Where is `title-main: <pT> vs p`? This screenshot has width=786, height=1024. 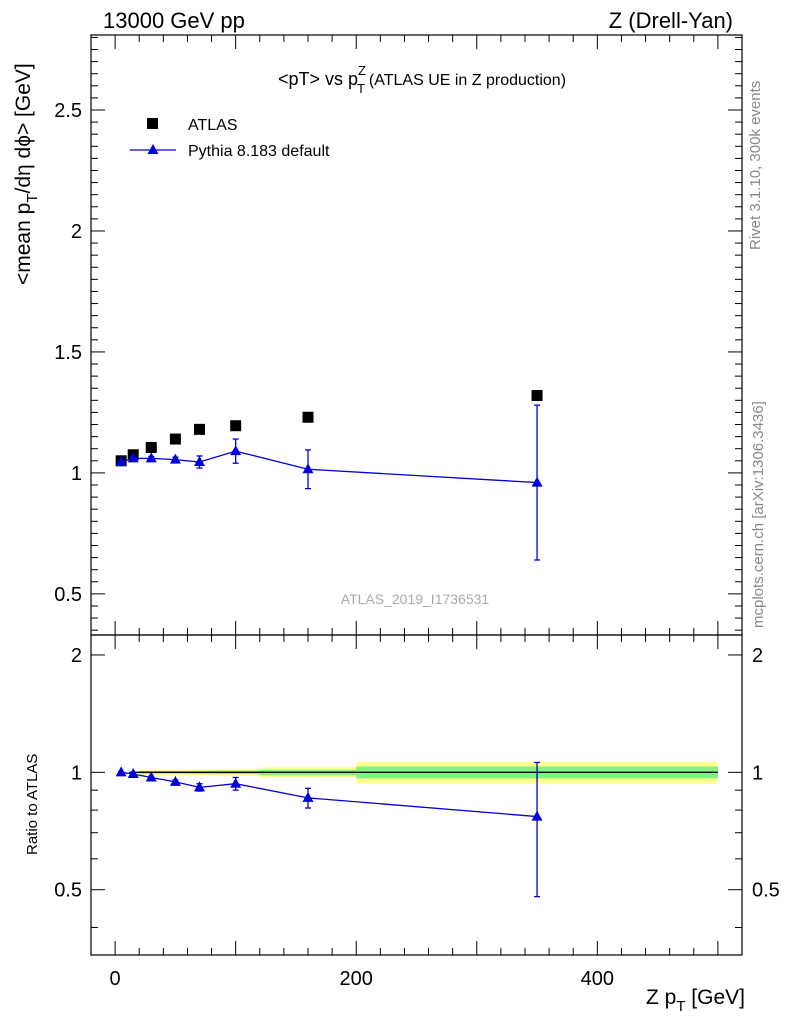
title-main: <pT> vs p is located at coordinates (318, 79).